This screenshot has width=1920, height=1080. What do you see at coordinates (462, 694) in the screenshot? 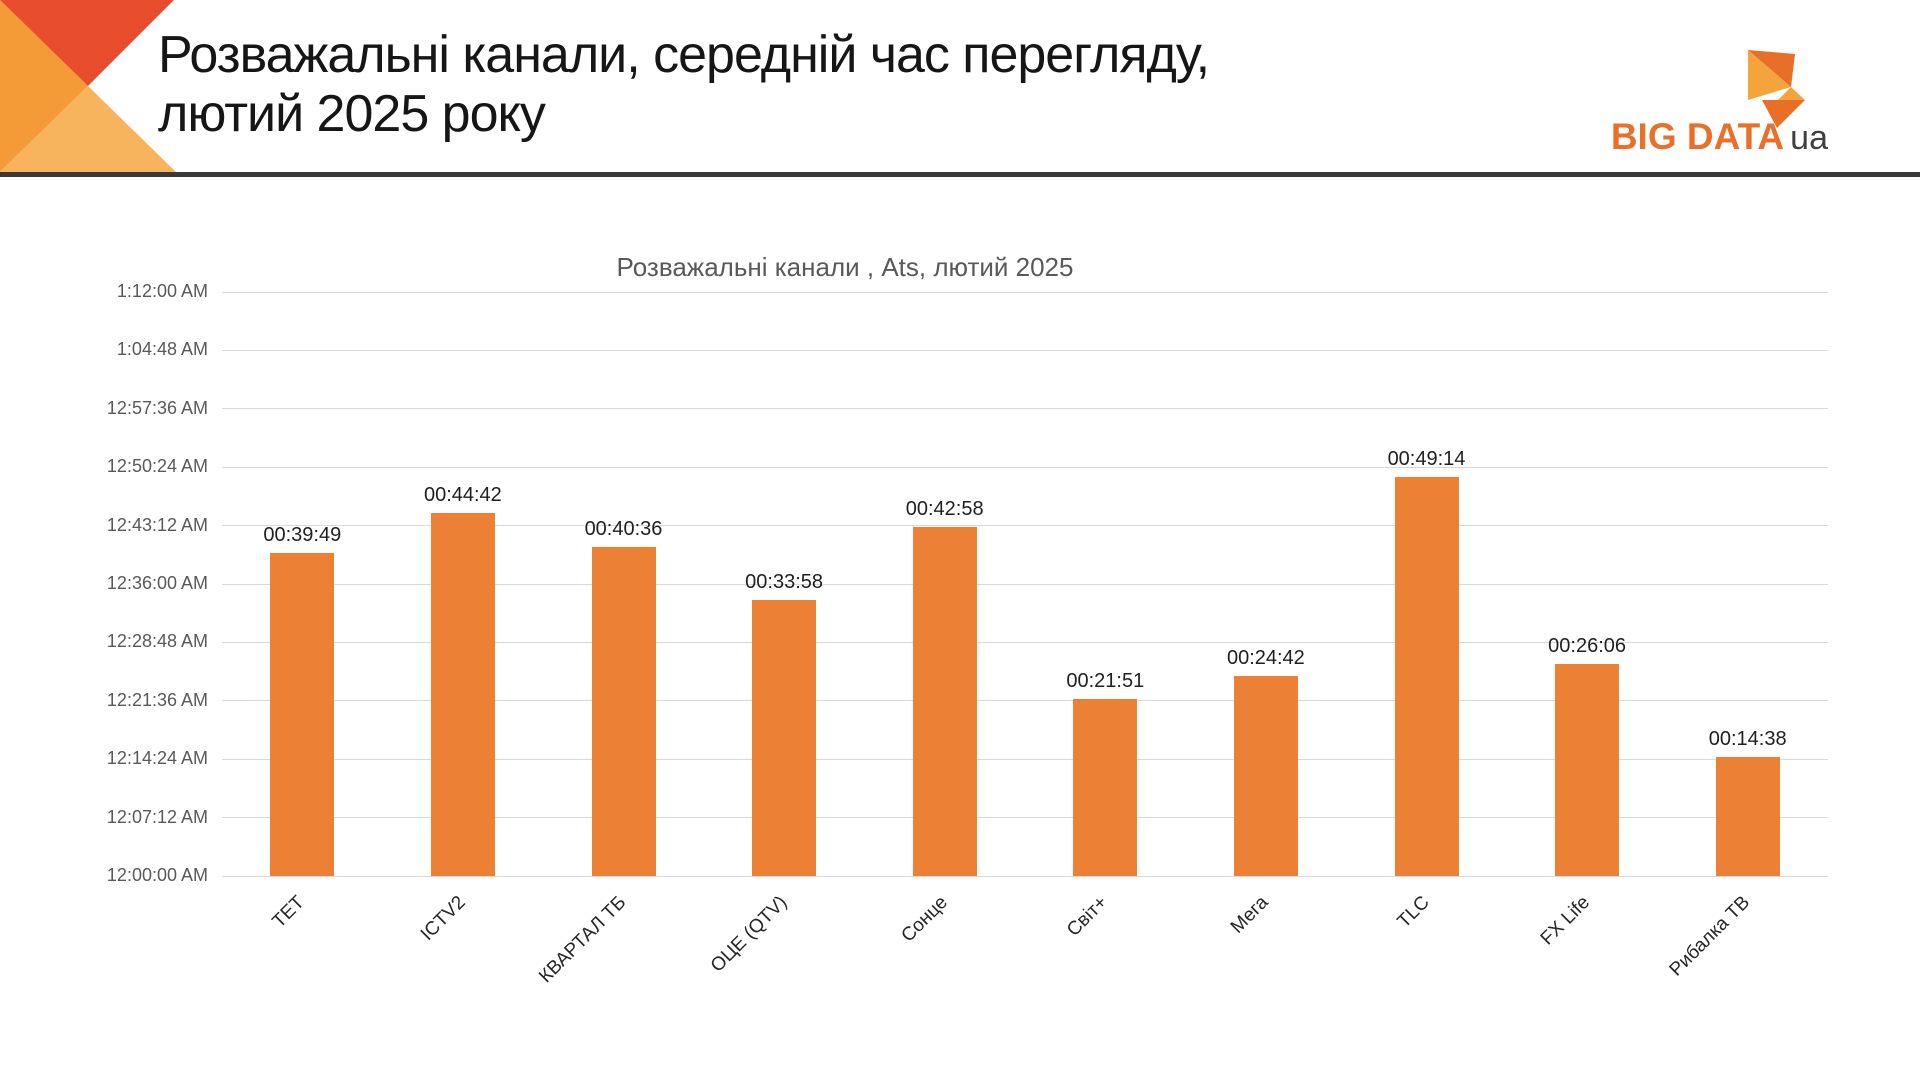
I see `bar-ICTV2` at bounding box center [462, 694].